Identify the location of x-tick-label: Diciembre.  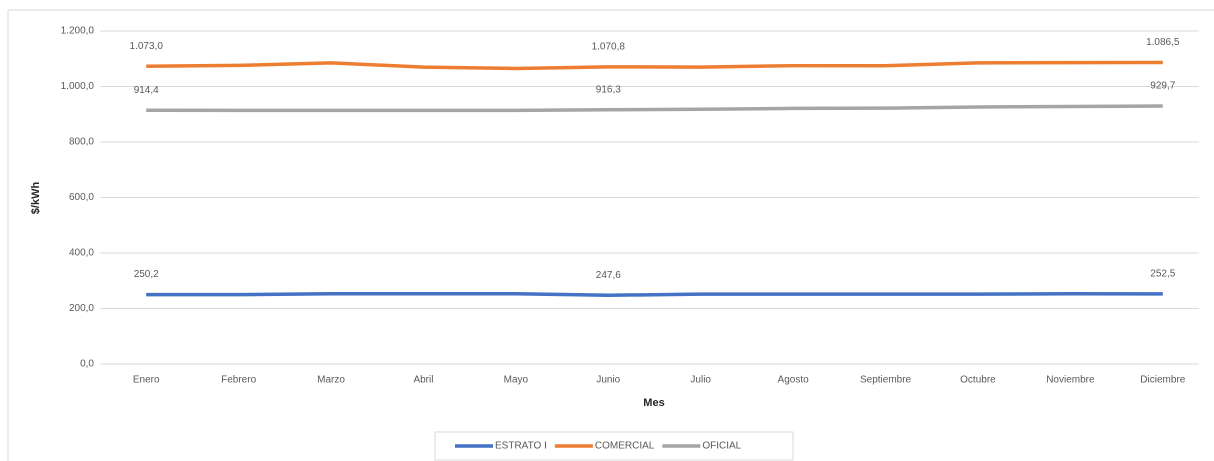
(1162, 380).